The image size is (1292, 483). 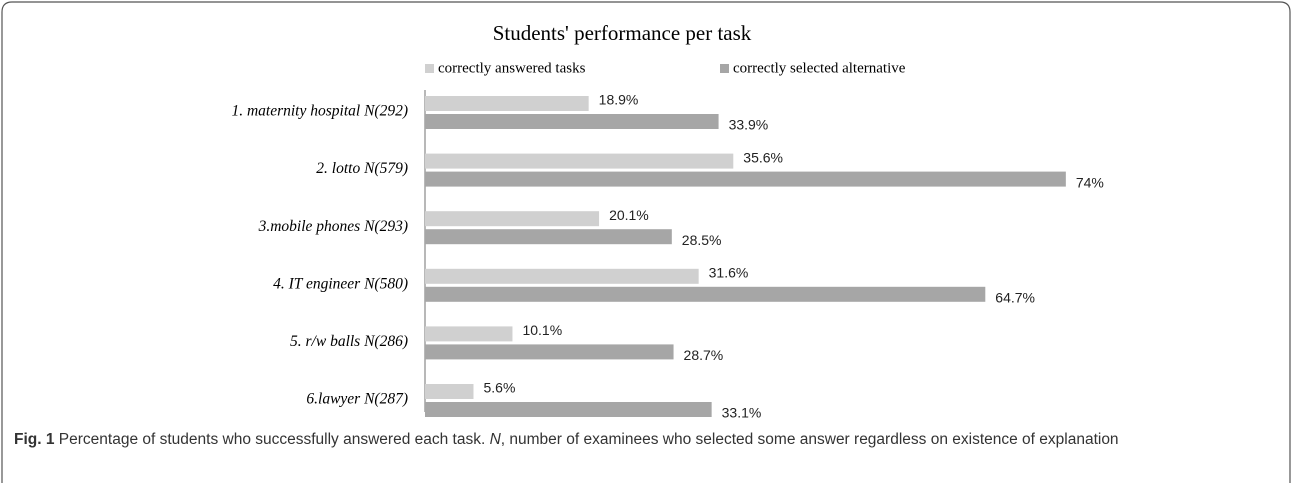 I want to click on caption-italic: N, so click(x=495, y=439).